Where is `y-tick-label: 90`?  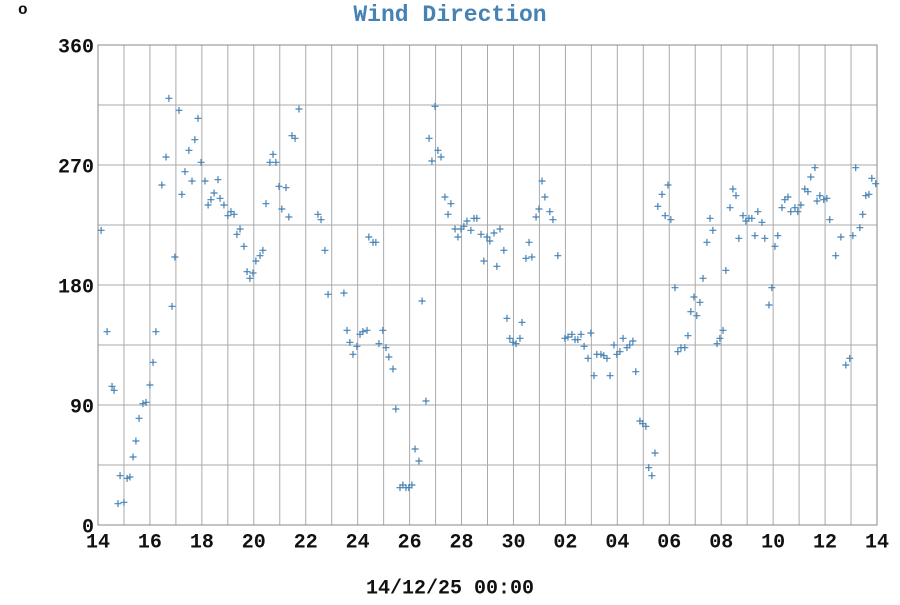 y-tick-label: 90 is located at coordinates (82, 407).